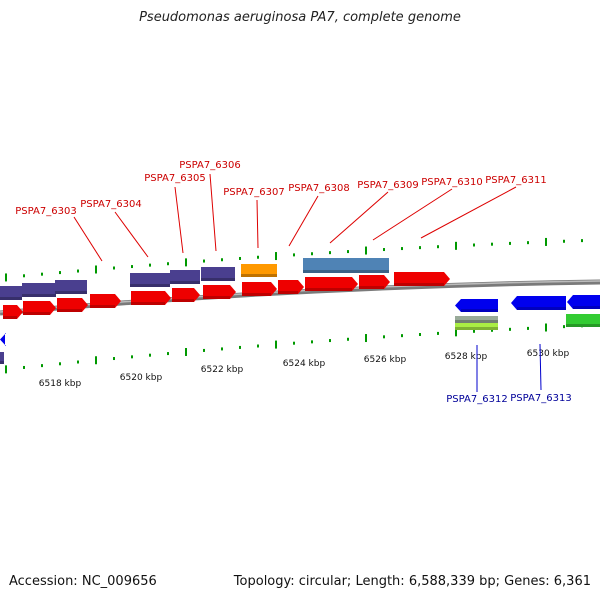 Image resolution: width=600 pixels, height=600 pixels. I want to click on gene-label: PSPA7_6304, so click(110, 204).